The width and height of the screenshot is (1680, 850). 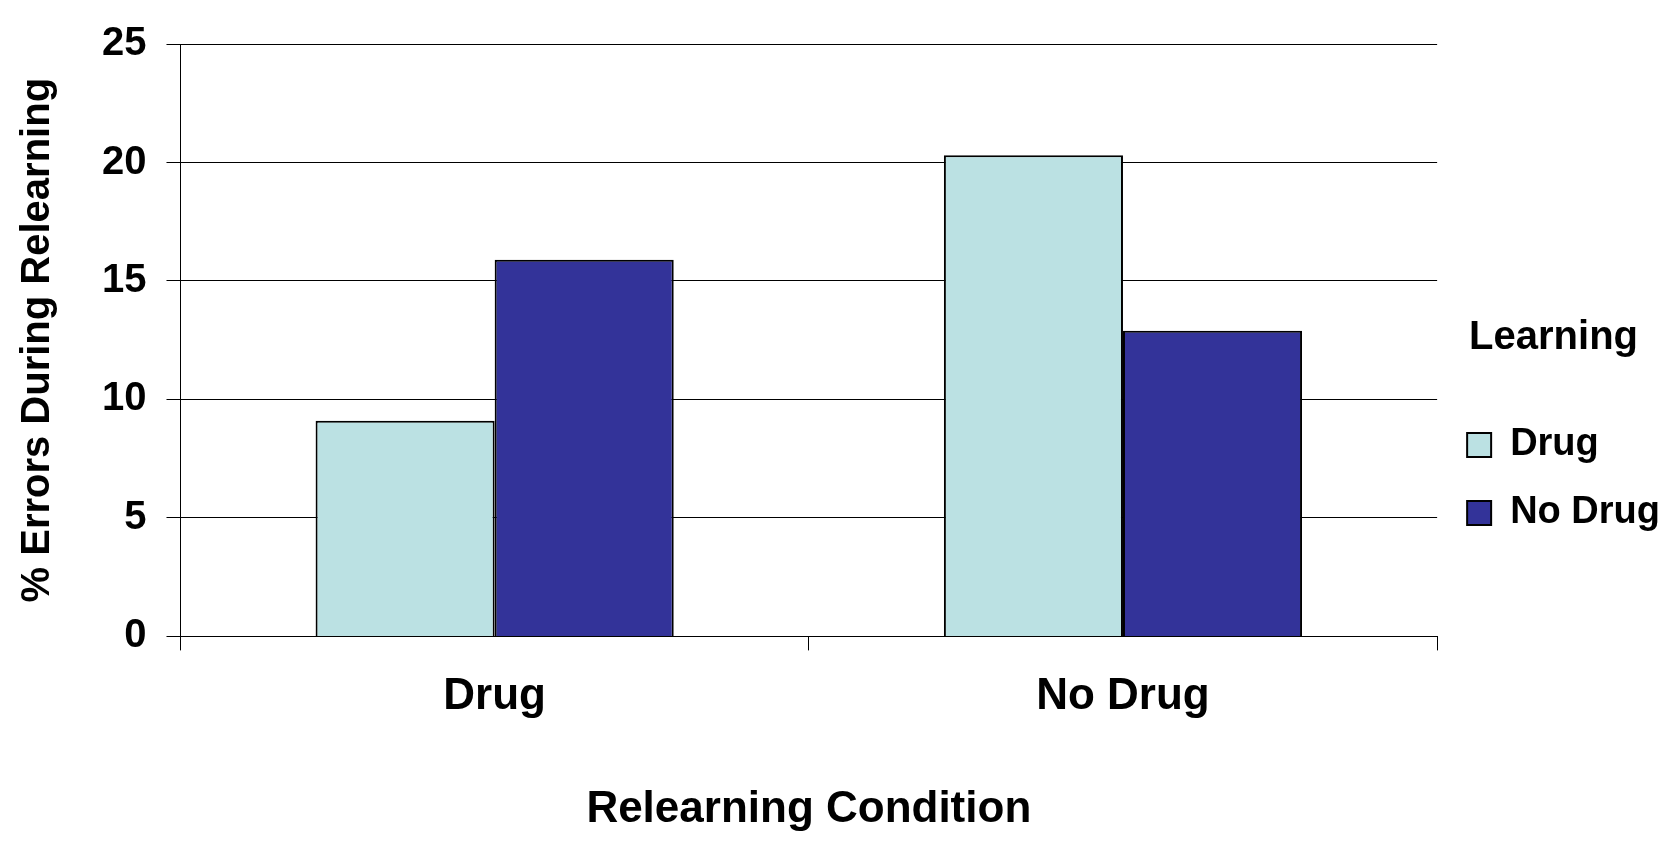 I want to click on x-axis-title: Relearning Condition, so click(x=809, y=806).